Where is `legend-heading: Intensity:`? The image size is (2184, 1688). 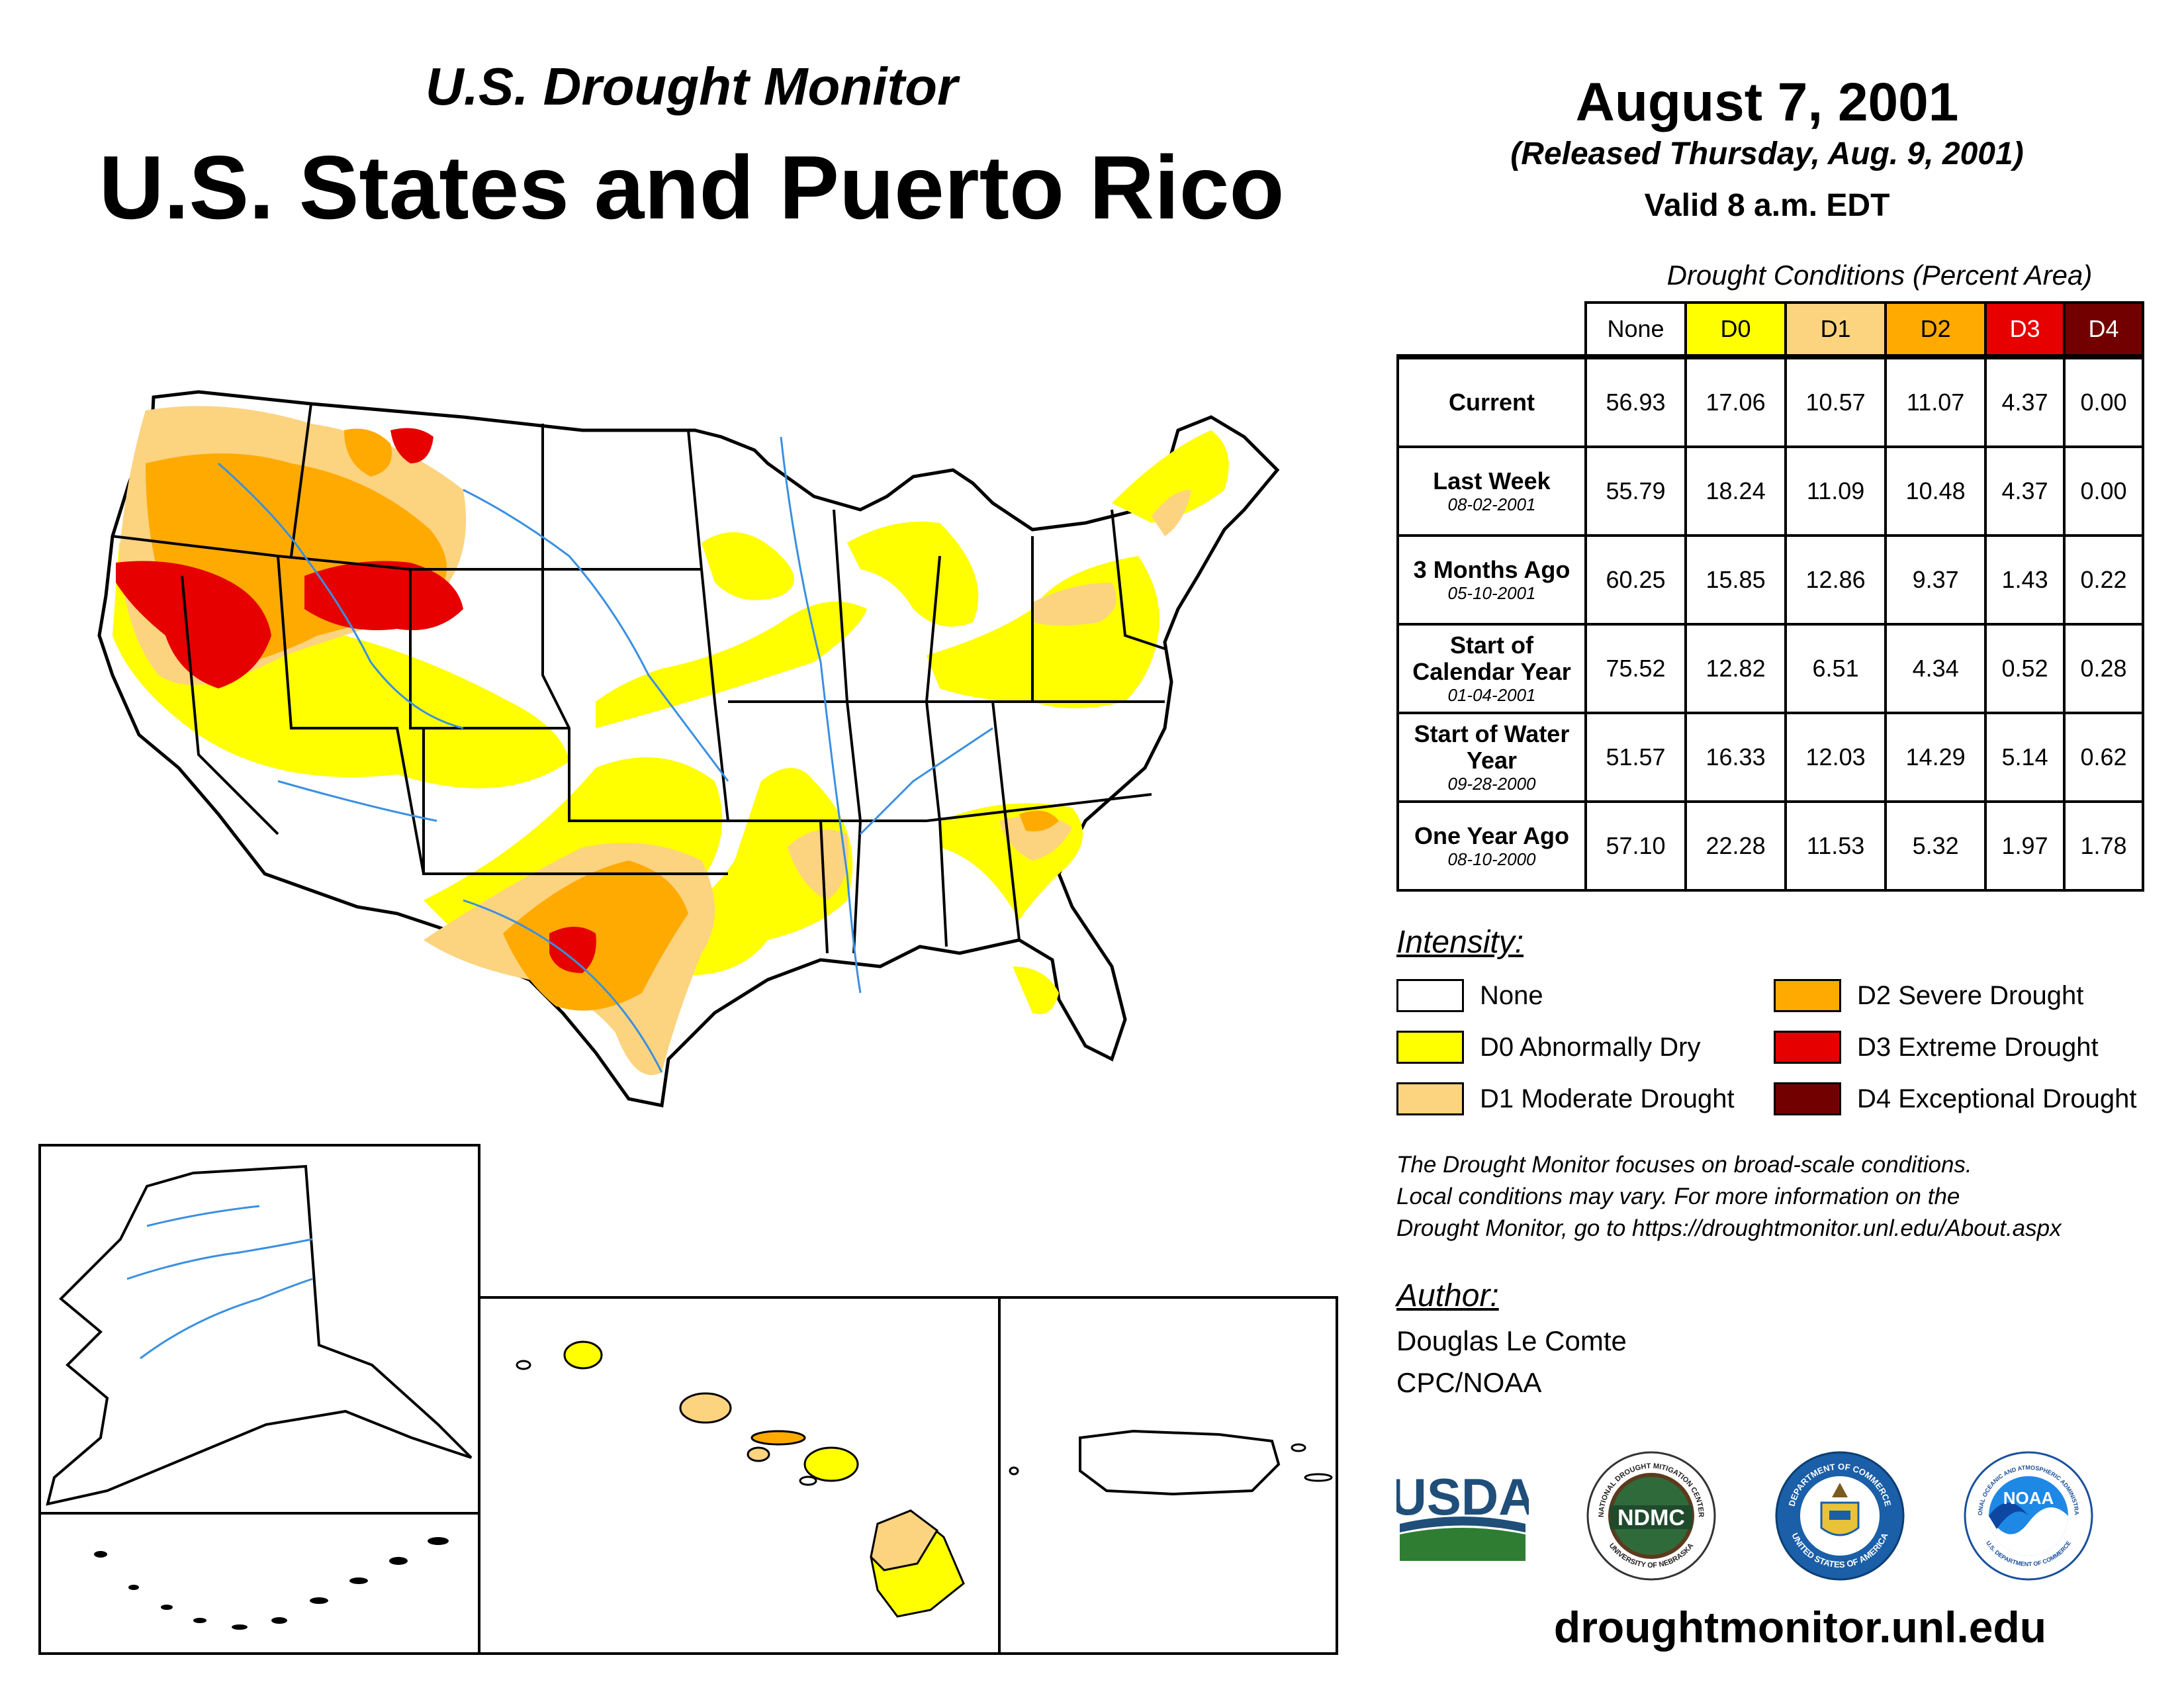
legend-heading: Intensity: is located at coordinates (1460, 942).